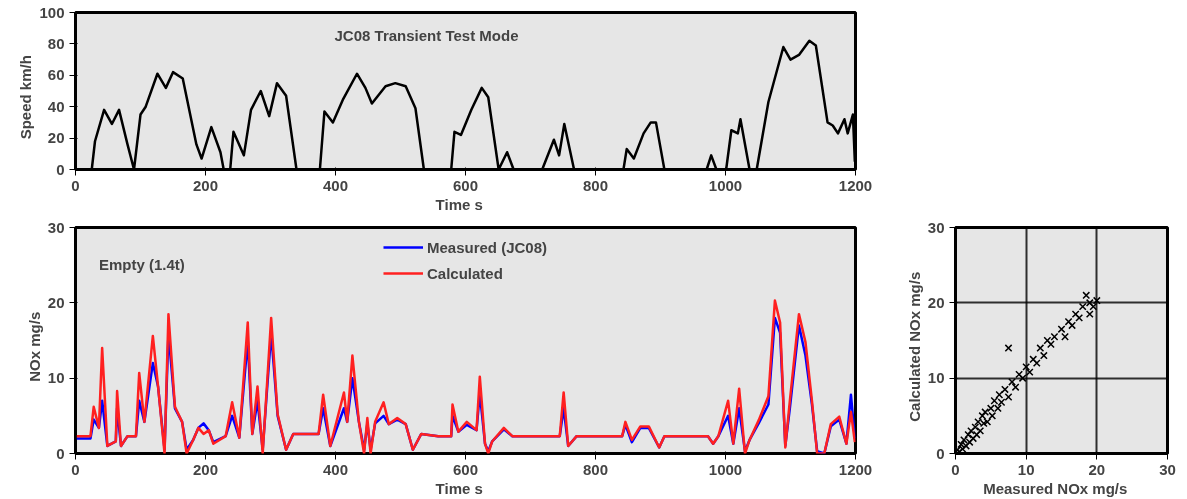 This screenshot has width=1187, height=499. I want to click on legend-label: Measured (JC08), so click(487, 247).